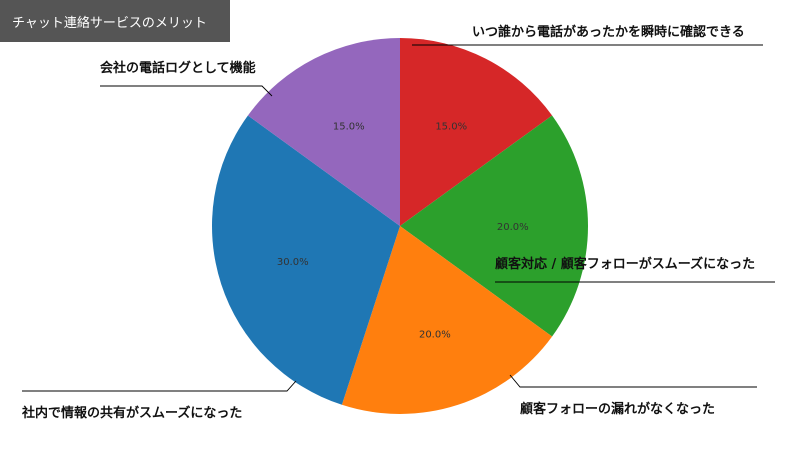 The image size is (800, 450). What do you see at coordinates (349, 126) in the screenshot?
I see `pie-slice-pct-label-4: 15.0%` at bounding box center [349, 126].